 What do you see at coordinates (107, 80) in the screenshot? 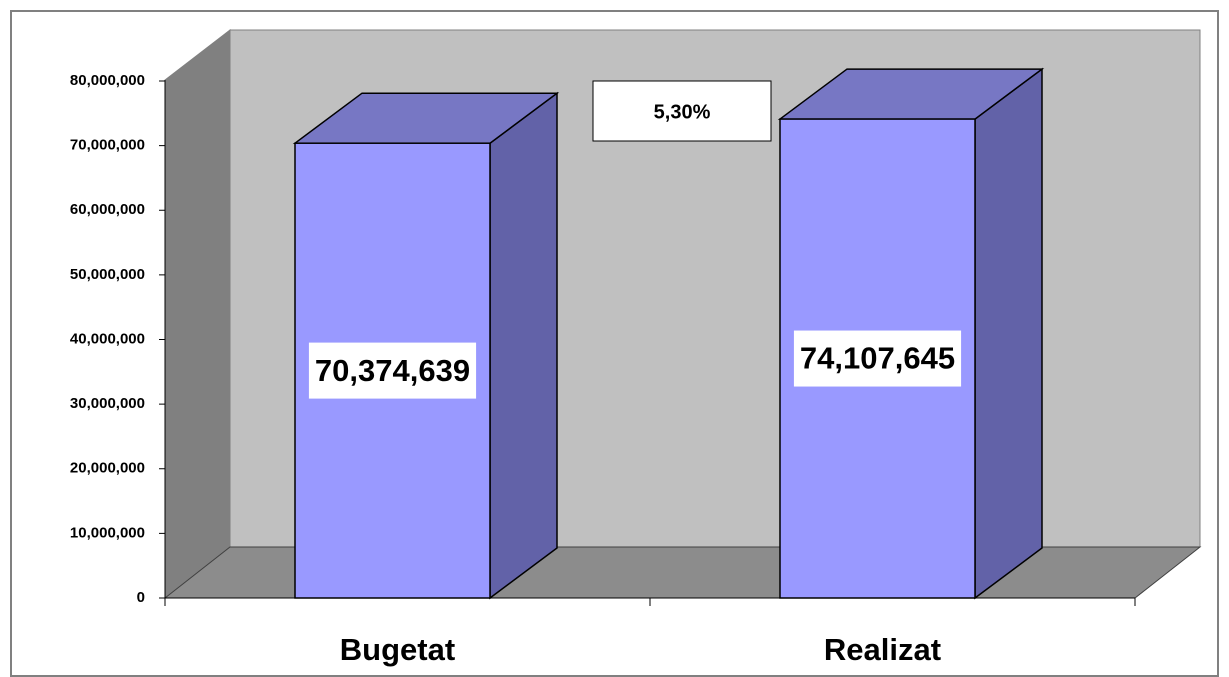
I see `y-tick-label: 80,000,000` at bounding box center [107, 80].